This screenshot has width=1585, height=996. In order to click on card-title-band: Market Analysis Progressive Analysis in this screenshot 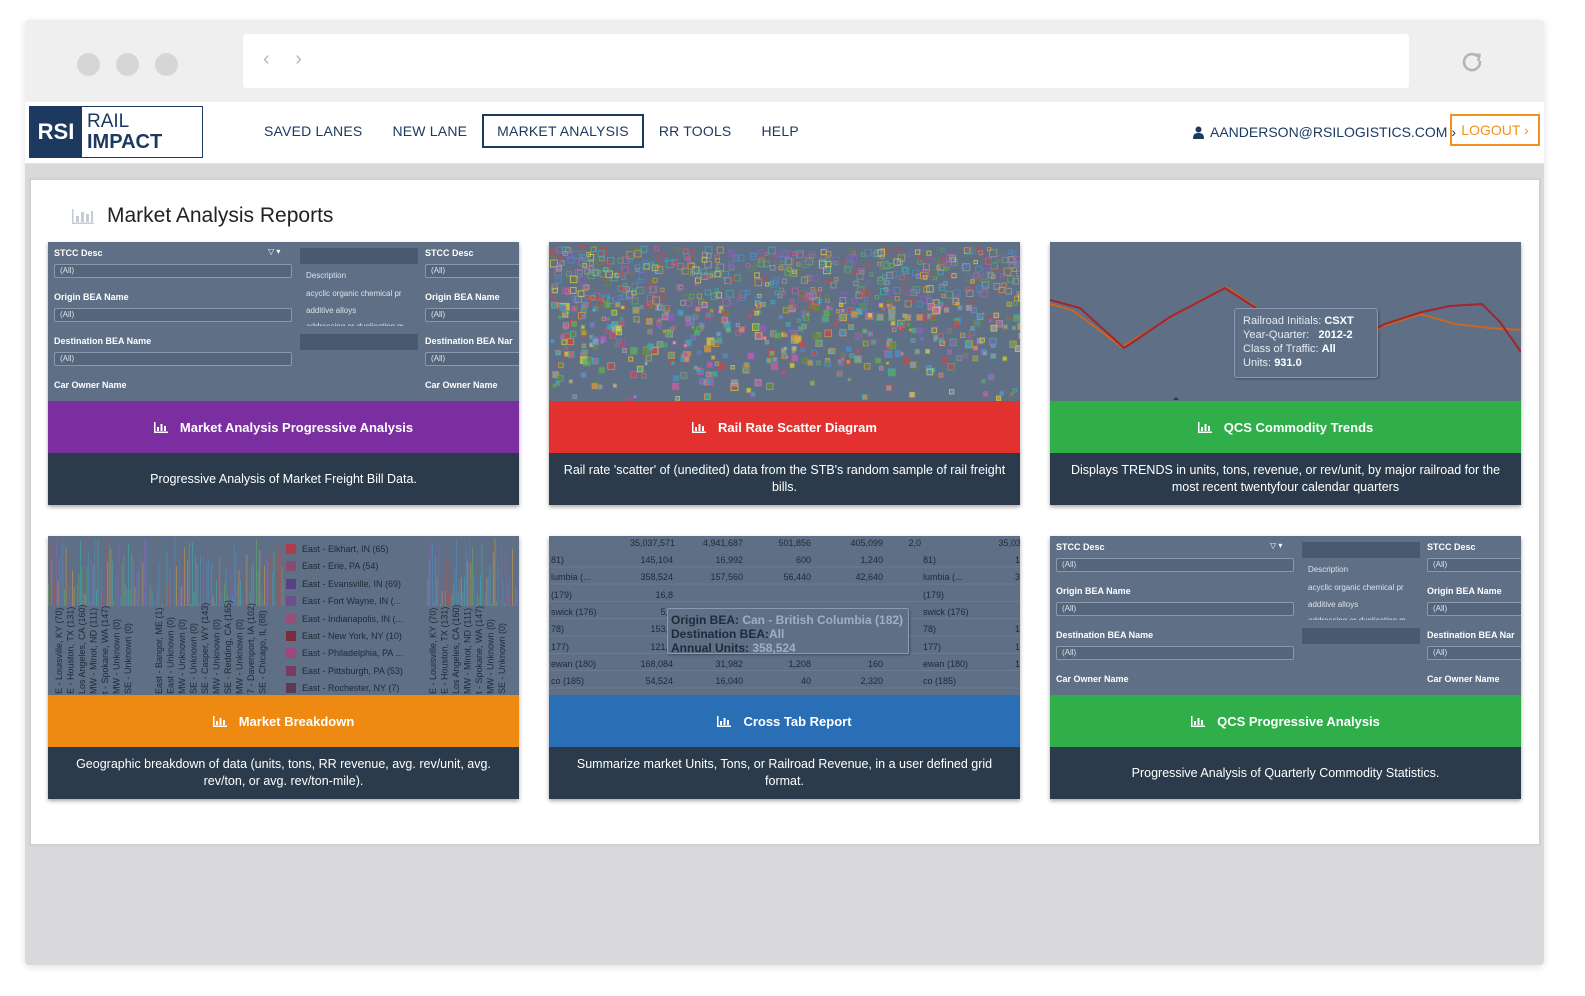, I will do `click(283, 427)`.